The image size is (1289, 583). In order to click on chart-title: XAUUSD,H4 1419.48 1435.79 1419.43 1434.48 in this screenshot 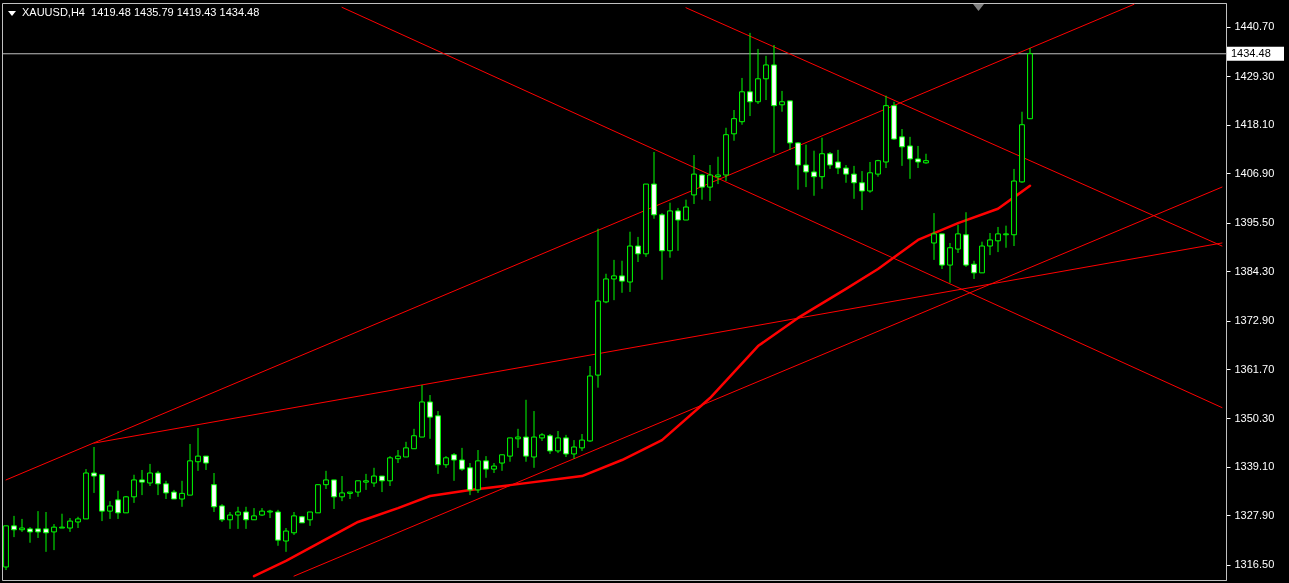, I will do `click(141, 12)`.